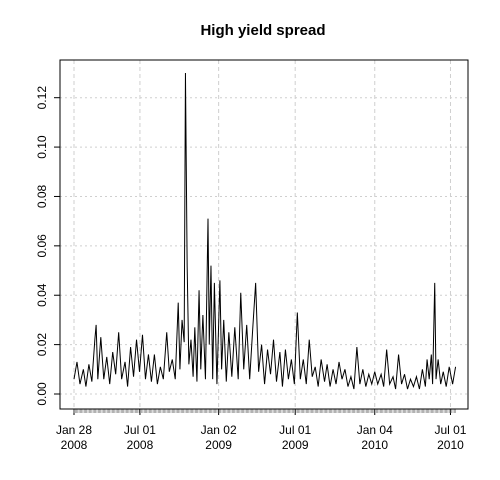 Image resolution: width=500 pixels, height=480 pixels. Describe the element at coordinates (42, 196) in the screenshot. I see `y-tick-label: 0.08` at that location.